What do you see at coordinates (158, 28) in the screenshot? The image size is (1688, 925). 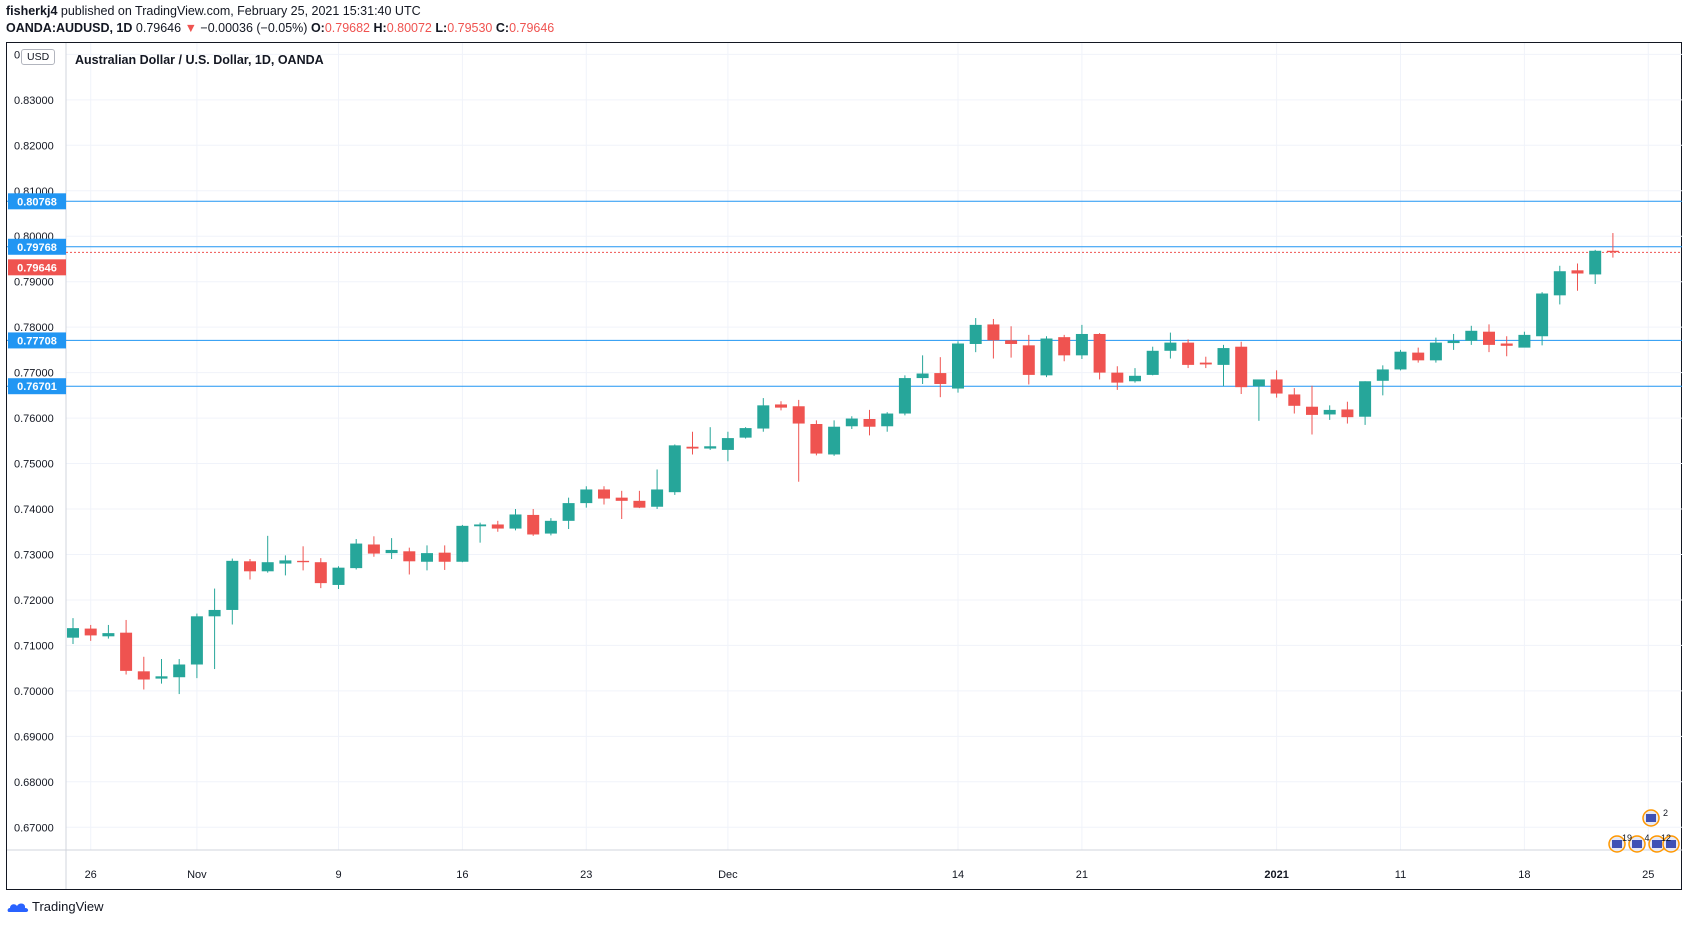 I see `last-price-text: 0.79646` at bounding box center [158, 28].